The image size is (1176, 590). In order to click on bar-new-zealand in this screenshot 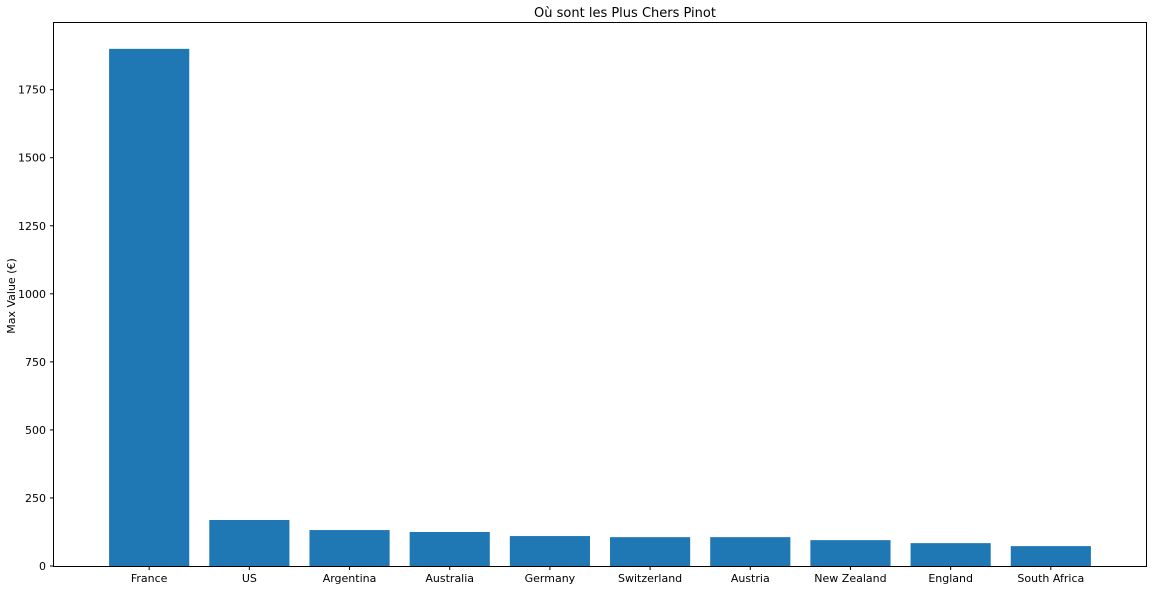, I will do `click(850, 553)`.